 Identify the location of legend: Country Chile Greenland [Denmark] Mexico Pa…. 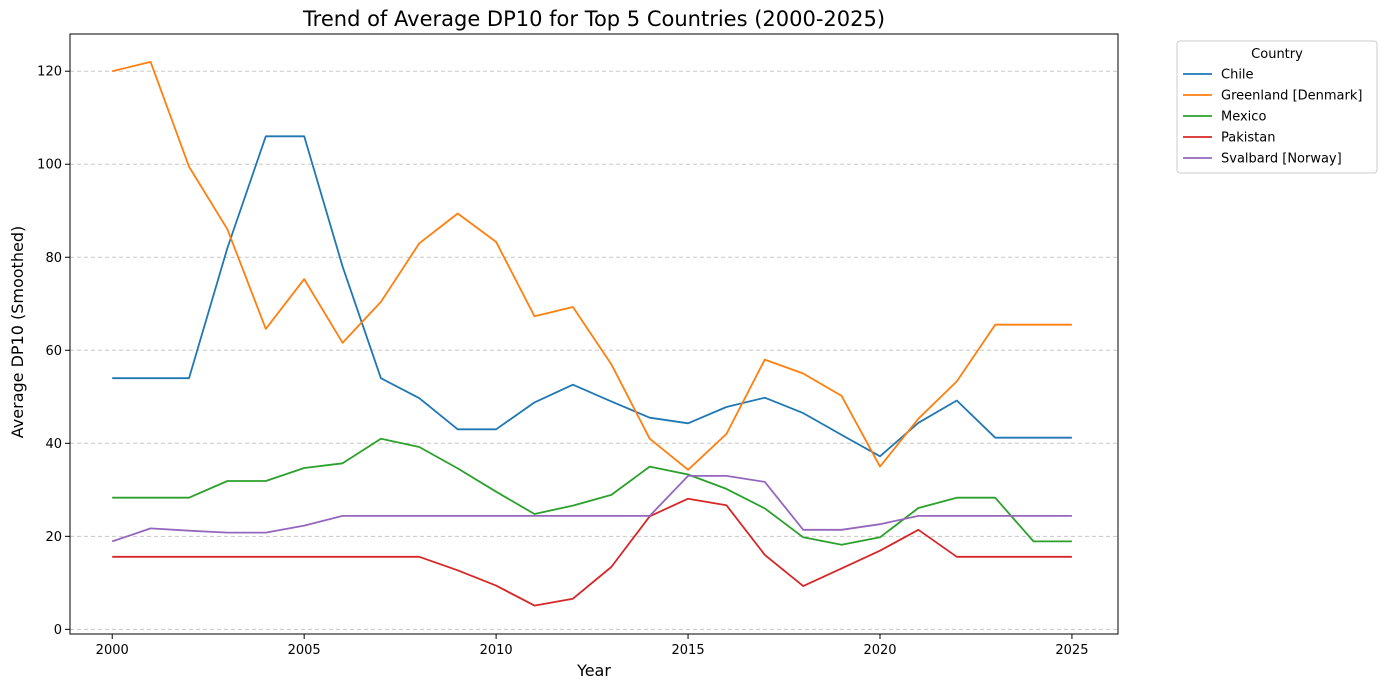
(1277, 107).